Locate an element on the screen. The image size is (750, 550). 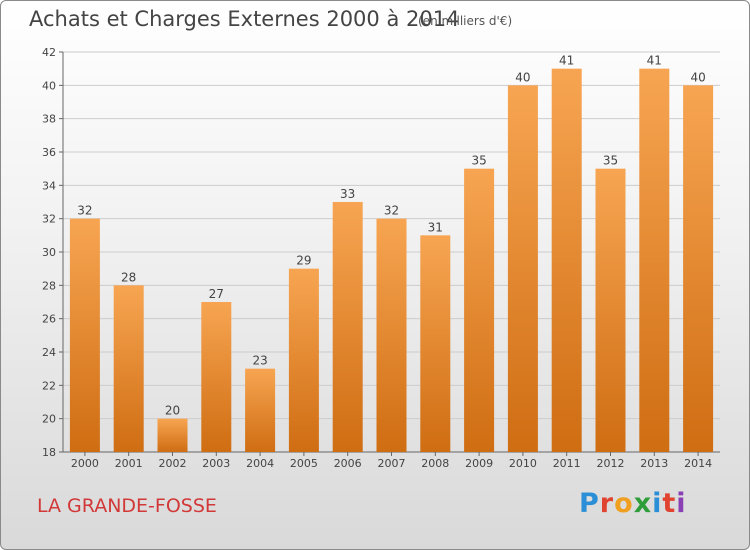
y-tick-label: 40 is located at coordinates (49, 85).